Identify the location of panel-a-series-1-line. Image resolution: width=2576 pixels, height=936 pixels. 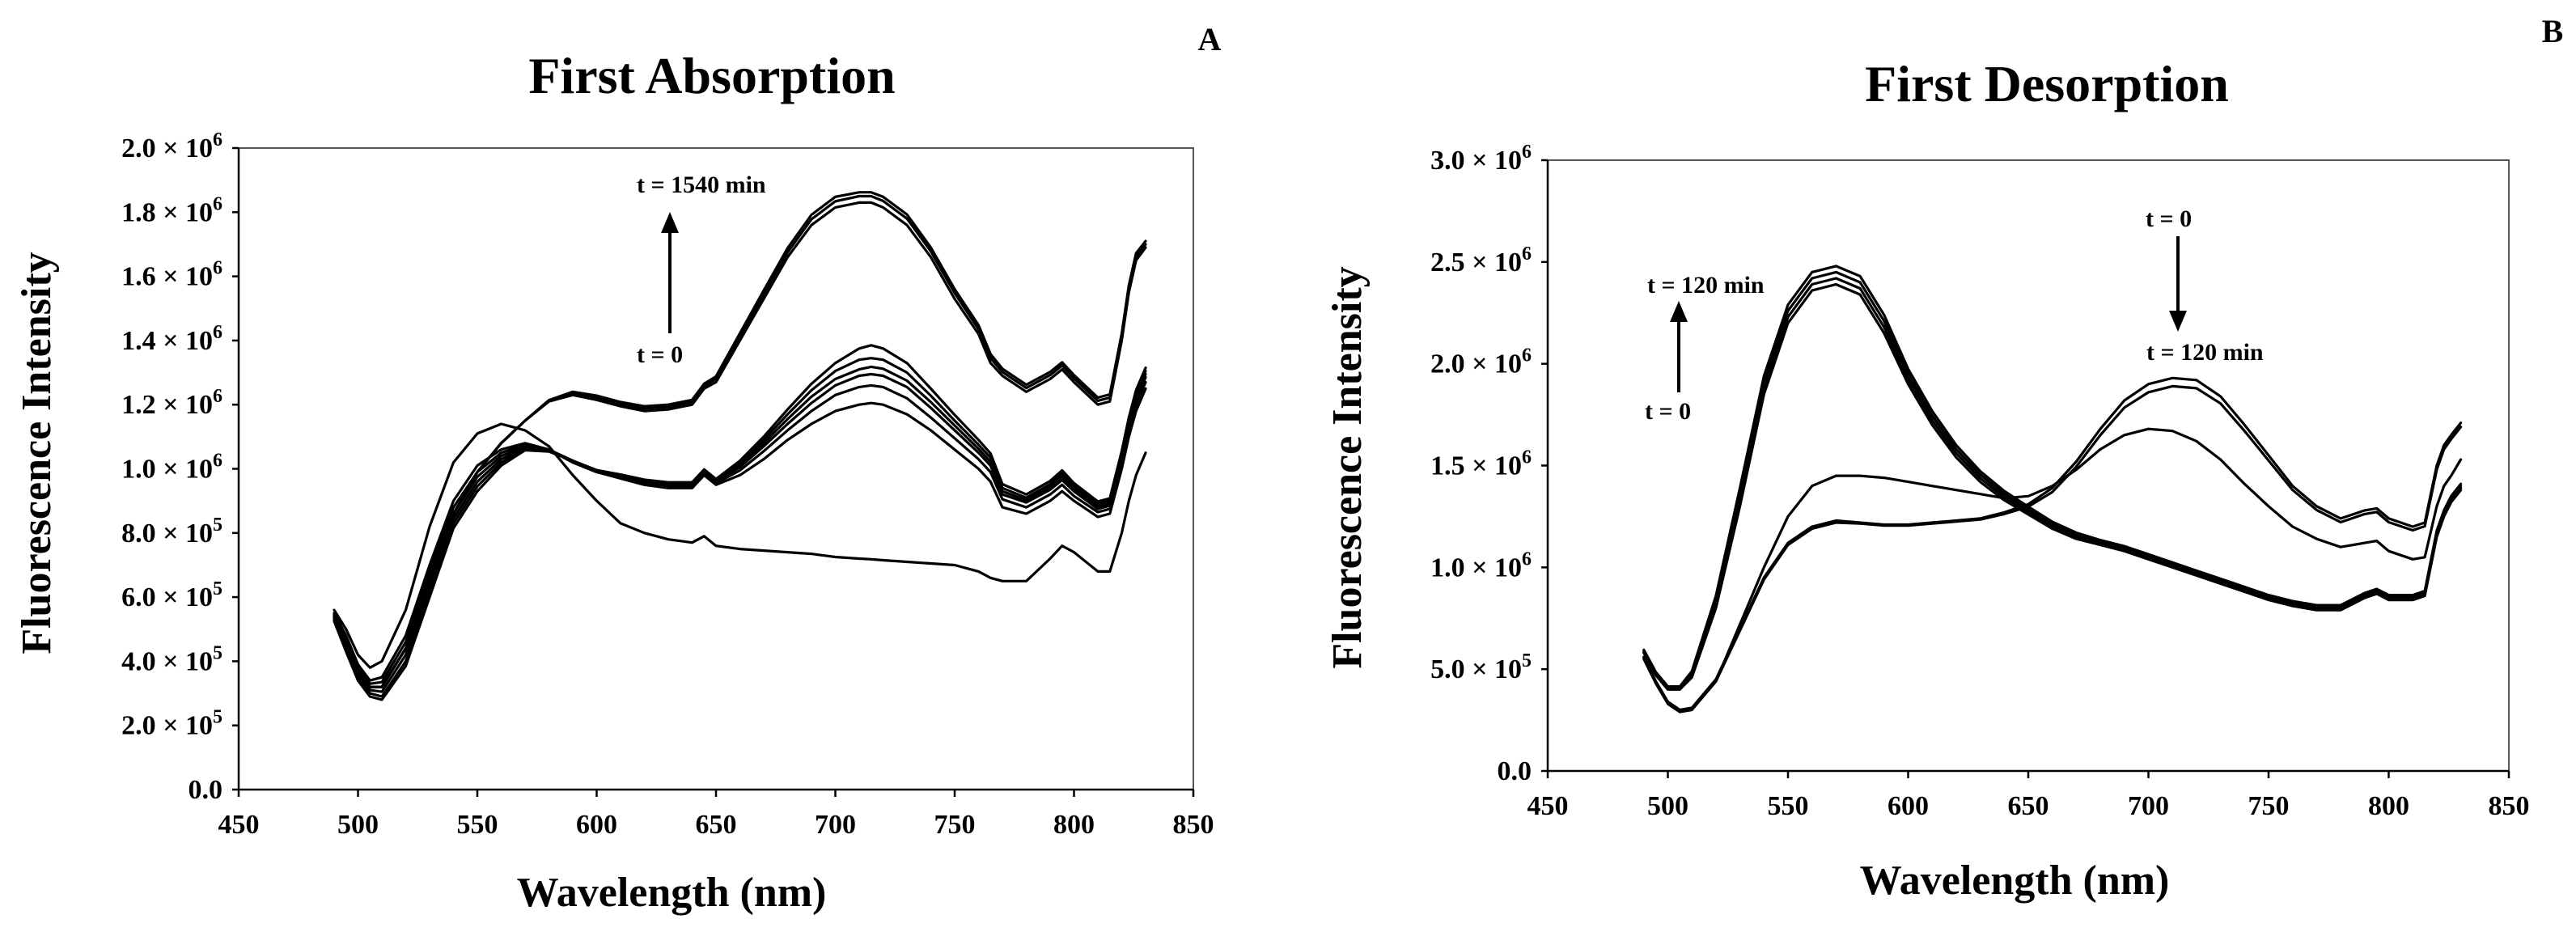
(740, 545).